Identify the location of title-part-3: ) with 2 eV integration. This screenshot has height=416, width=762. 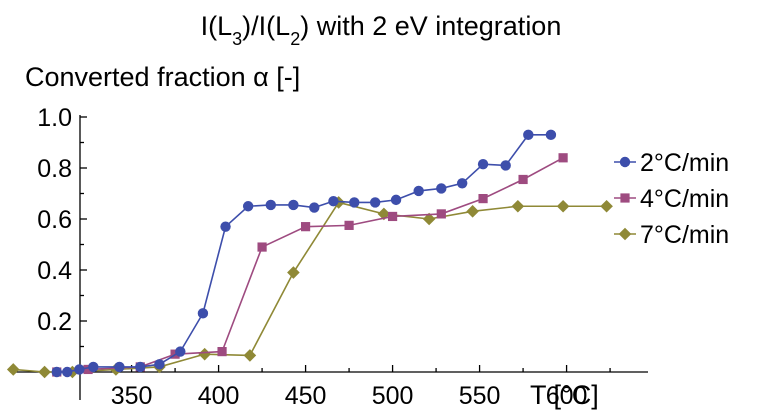
(430, 26).